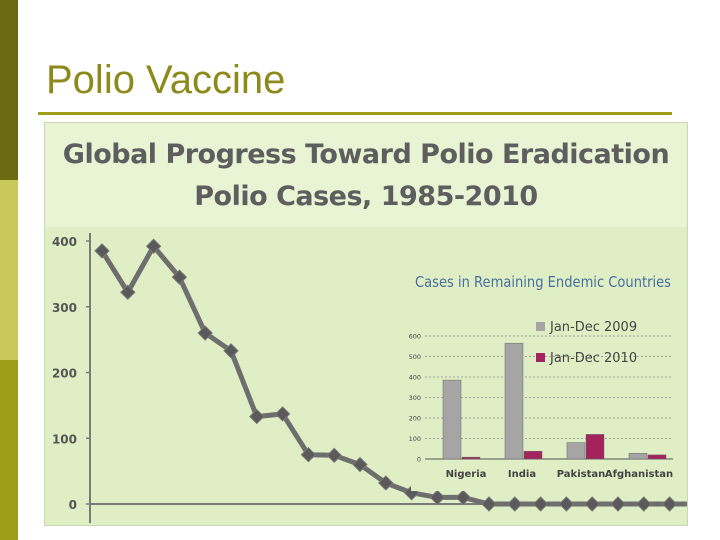  What do you see at coordinates (64, 308) in the screenshot?
I see `line-chart-y-tick-label: 300` at bounding box center [64, 308].